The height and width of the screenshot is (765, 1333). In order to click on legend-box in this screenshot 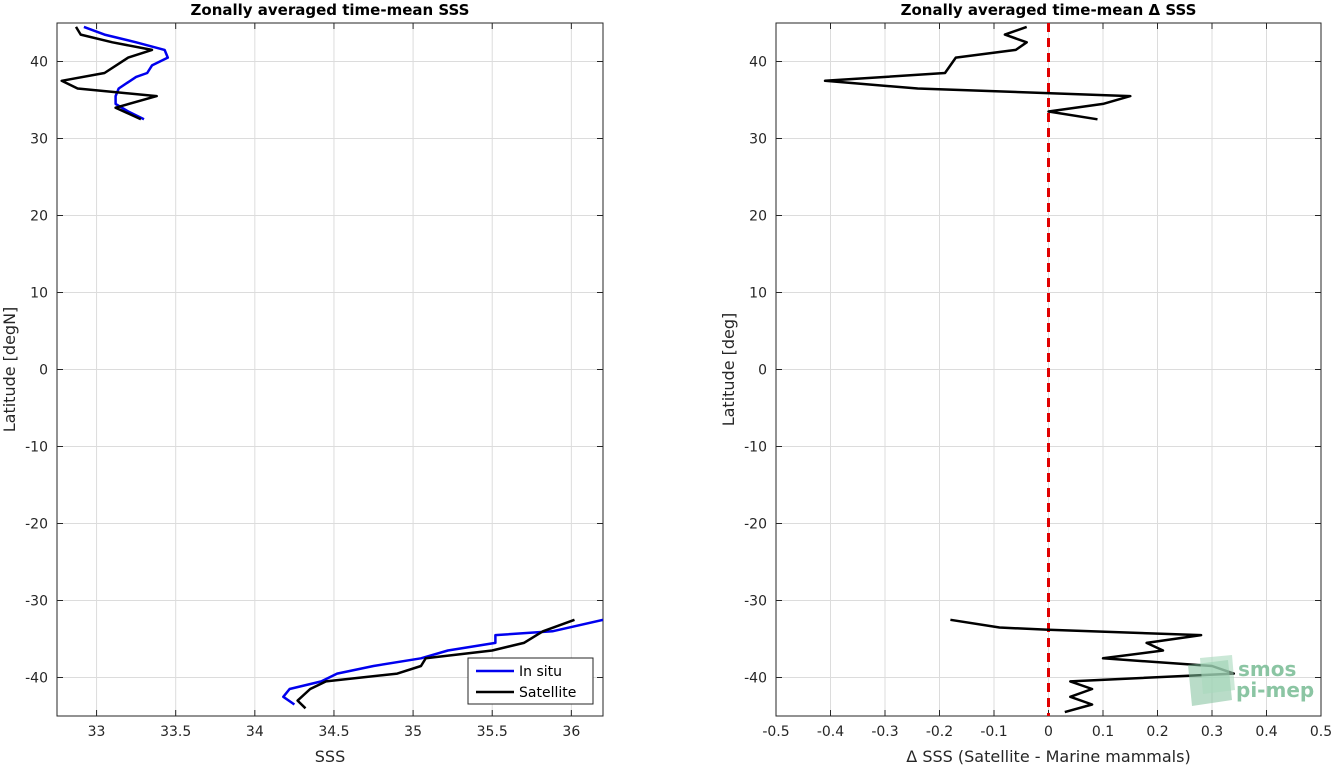, I will do `click(530, 681)`.